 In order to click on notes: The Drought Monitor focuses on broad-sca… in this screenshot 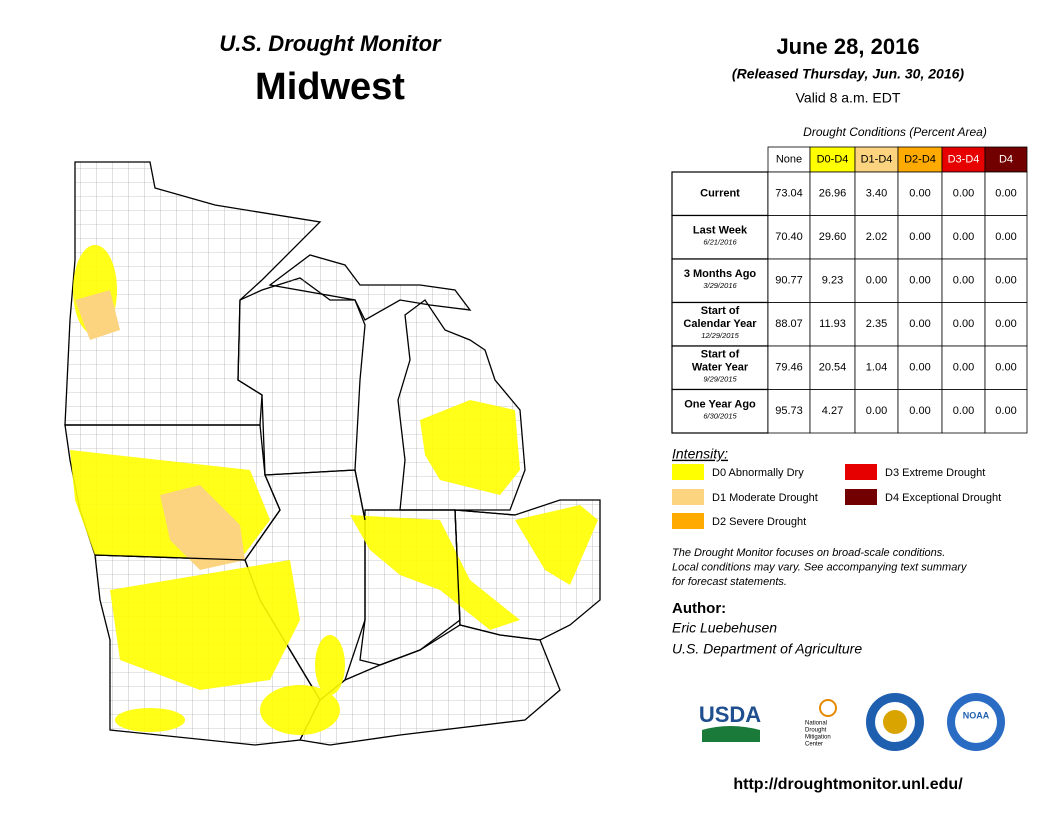, I will do `click(820, 567)`.